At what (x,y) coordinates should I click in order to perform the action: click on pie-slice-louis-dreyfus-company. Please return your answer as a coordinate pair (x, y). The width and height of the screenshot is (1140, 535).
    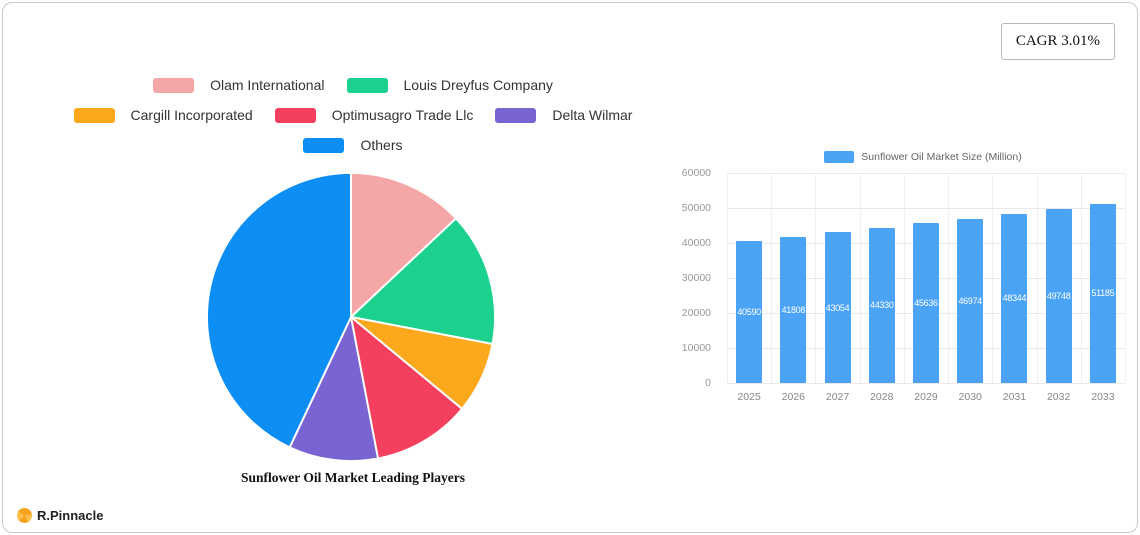
    Looking at the image, I should click on (423, 281).